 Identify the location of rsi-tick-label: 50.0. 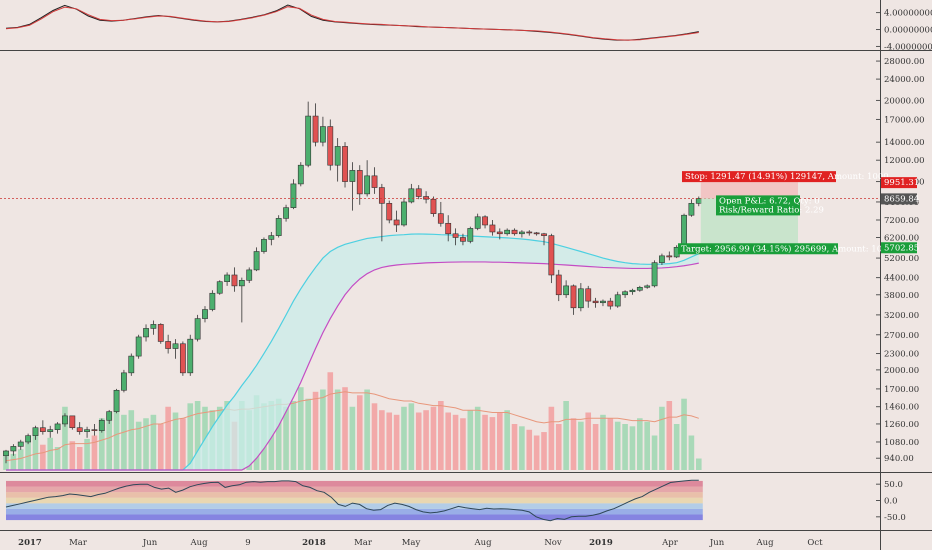
(893, 485).